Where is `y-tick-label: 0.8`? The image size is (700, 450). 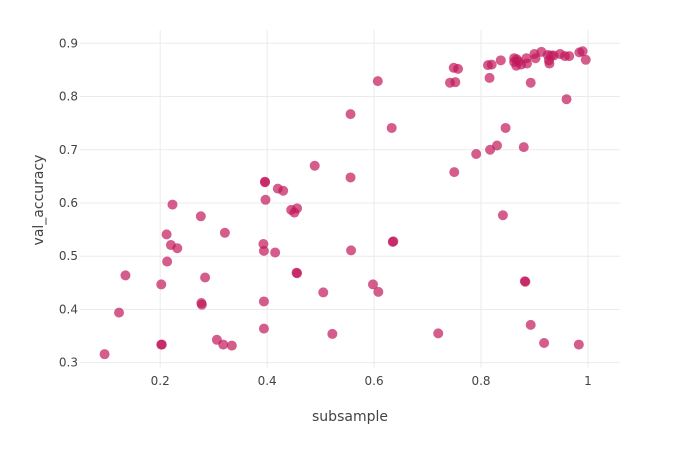 y-tick-label: 0.8 is located at coordinates (68, 97).